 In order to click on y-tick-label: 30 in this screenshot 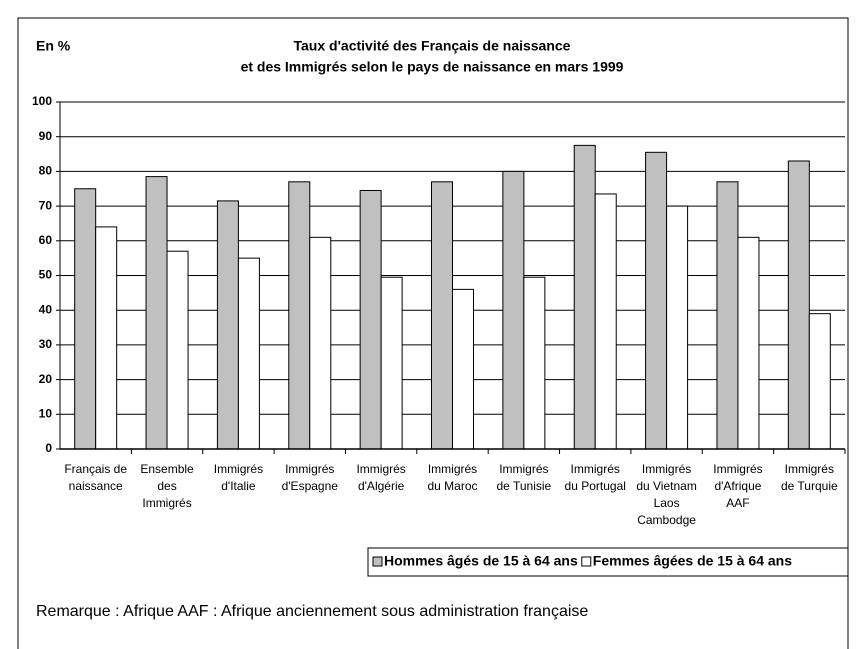, I will do `click(46, 344)`.